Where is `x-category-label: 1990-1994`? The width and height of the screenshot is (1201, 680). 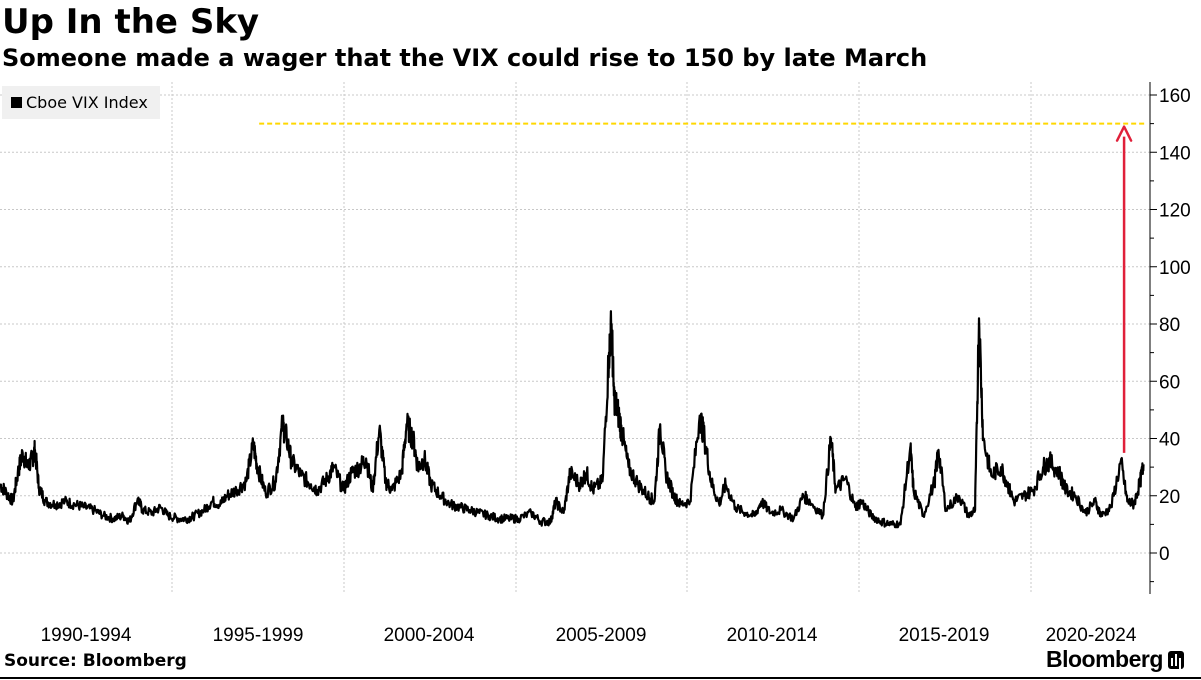 x-category-label: 1990-1994 is located at coordinates (86, 635).